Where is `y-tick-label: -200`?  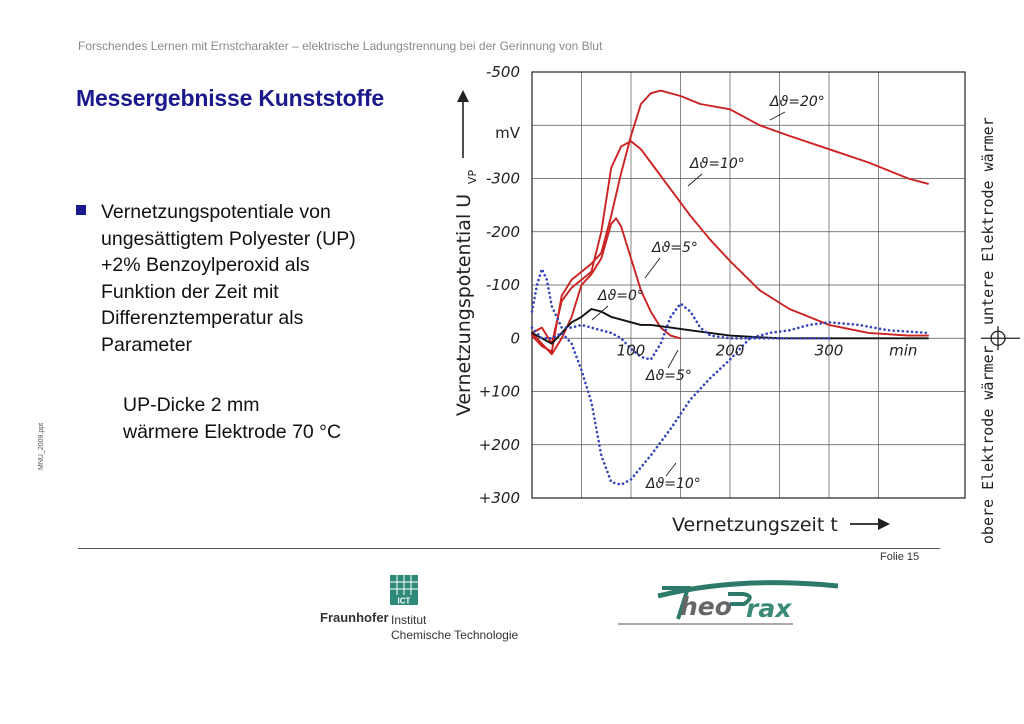 y-tick-label: -200 is located at coordinates (503, 232).